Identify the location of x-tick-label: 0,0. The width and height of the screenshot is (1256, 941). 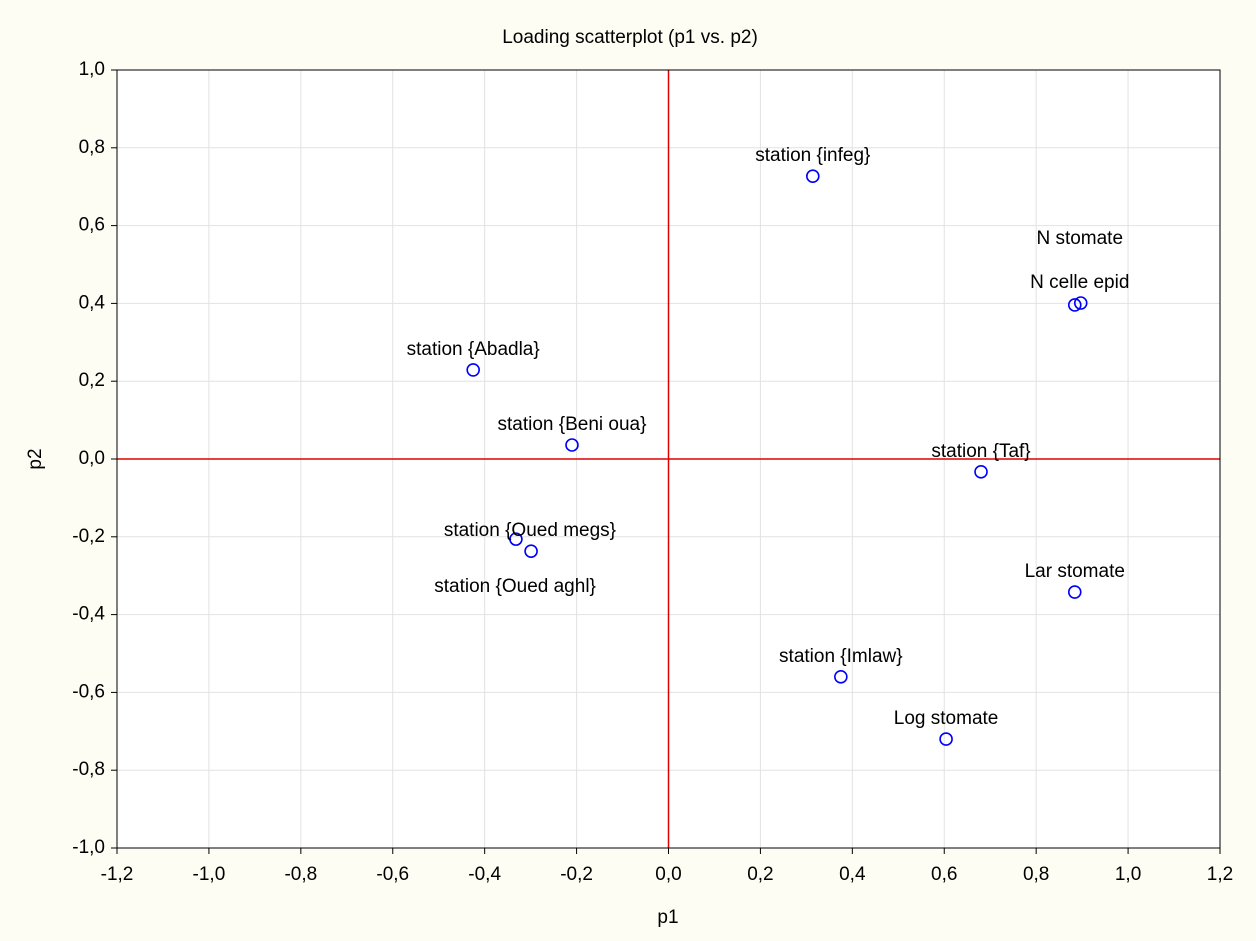
(668, 874).